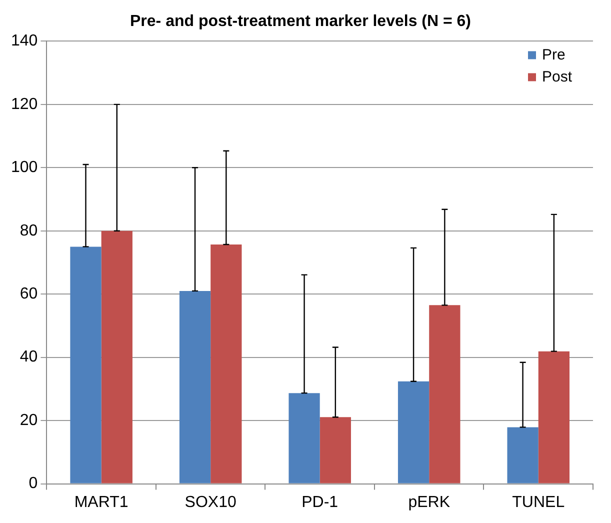 The height and width of the screenshot is (523, 611). Describe the element at coordinates (29, 420) in the screenshot. I see `y-tick-label: 20` at that location.